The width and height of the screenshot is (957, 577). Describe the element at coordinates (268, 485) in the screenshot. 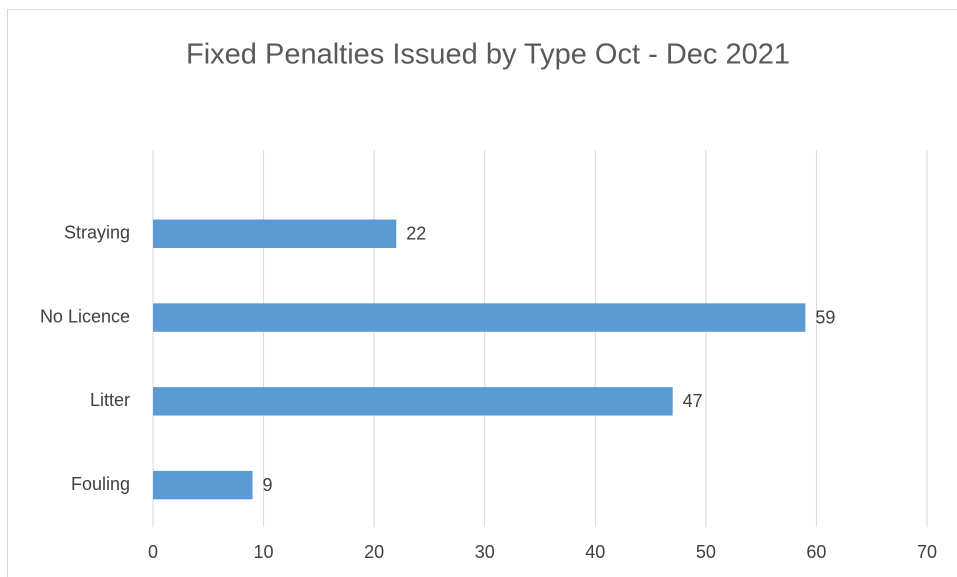

I see `data-label: 9` at that location.